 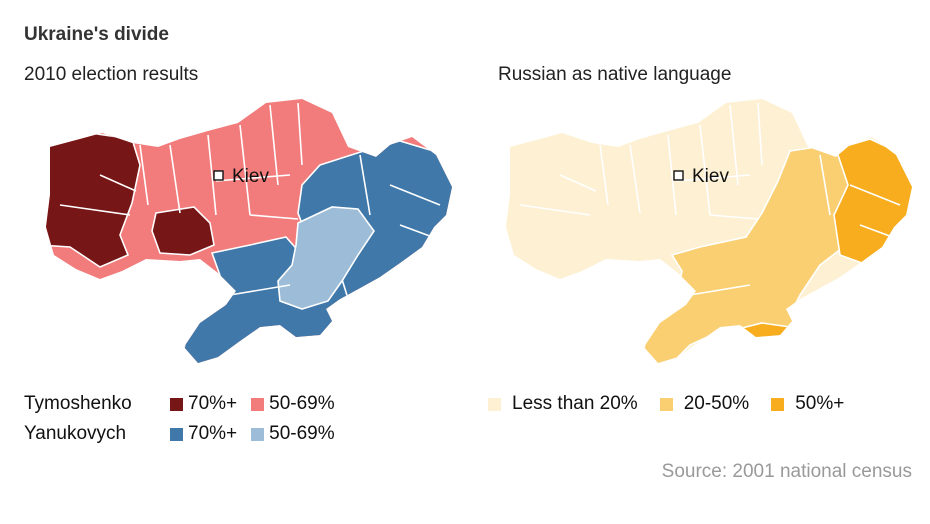 I want to click on right-map-subtitle: Russian as native language, so click(x=615, y=74).